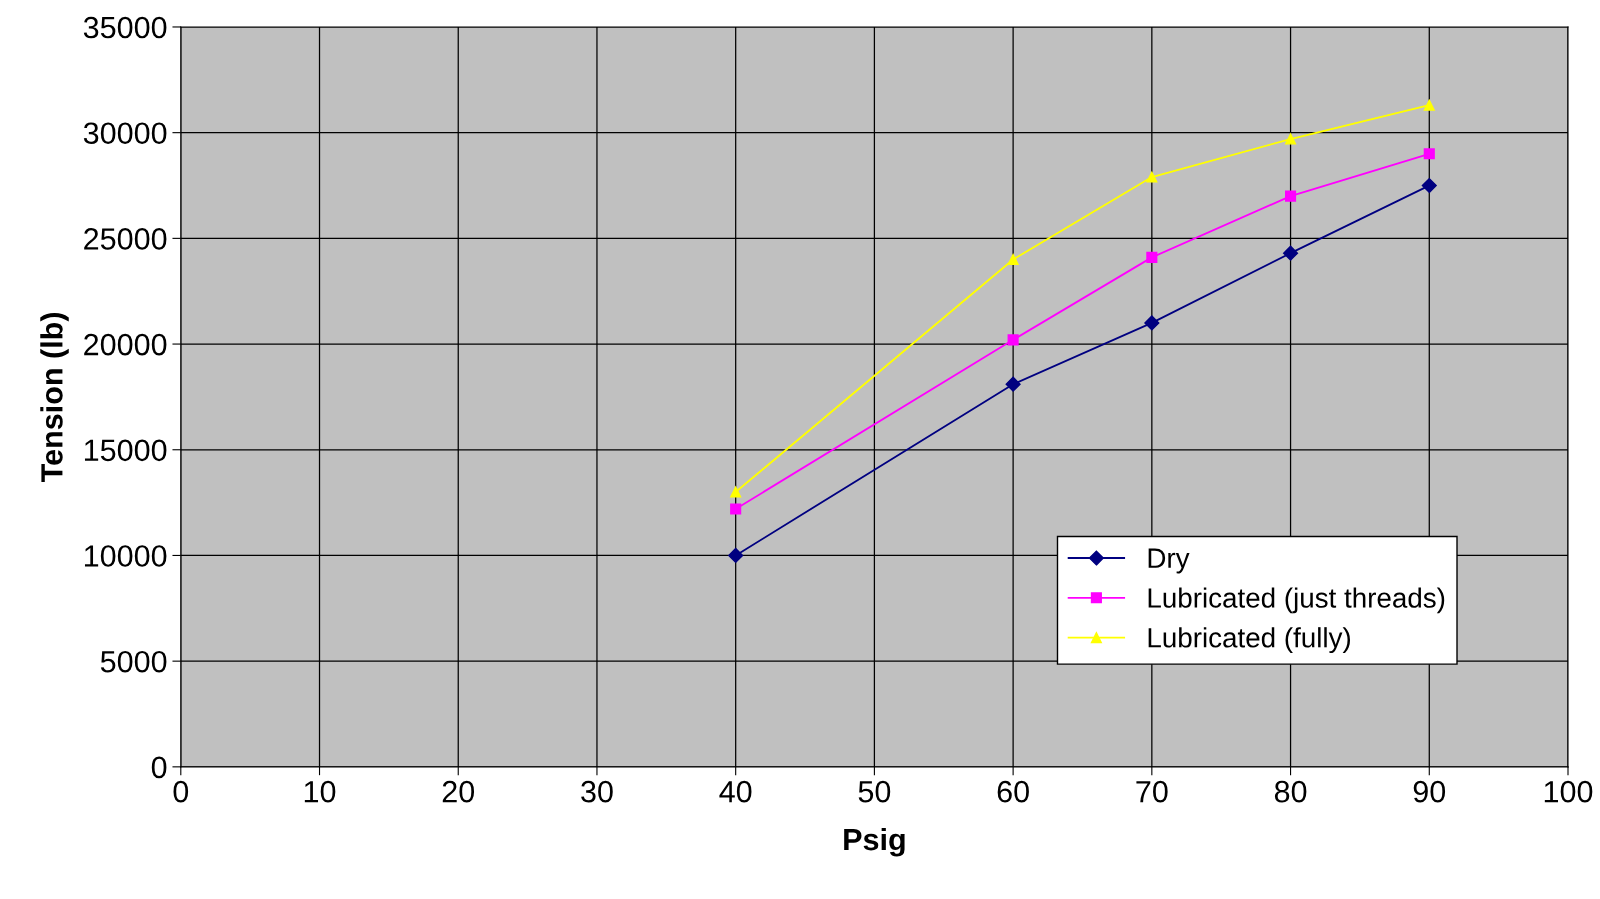  Describe the element at coordinates (159, 767) in the screenshot. I see `y-tick-label: 0` at that location.